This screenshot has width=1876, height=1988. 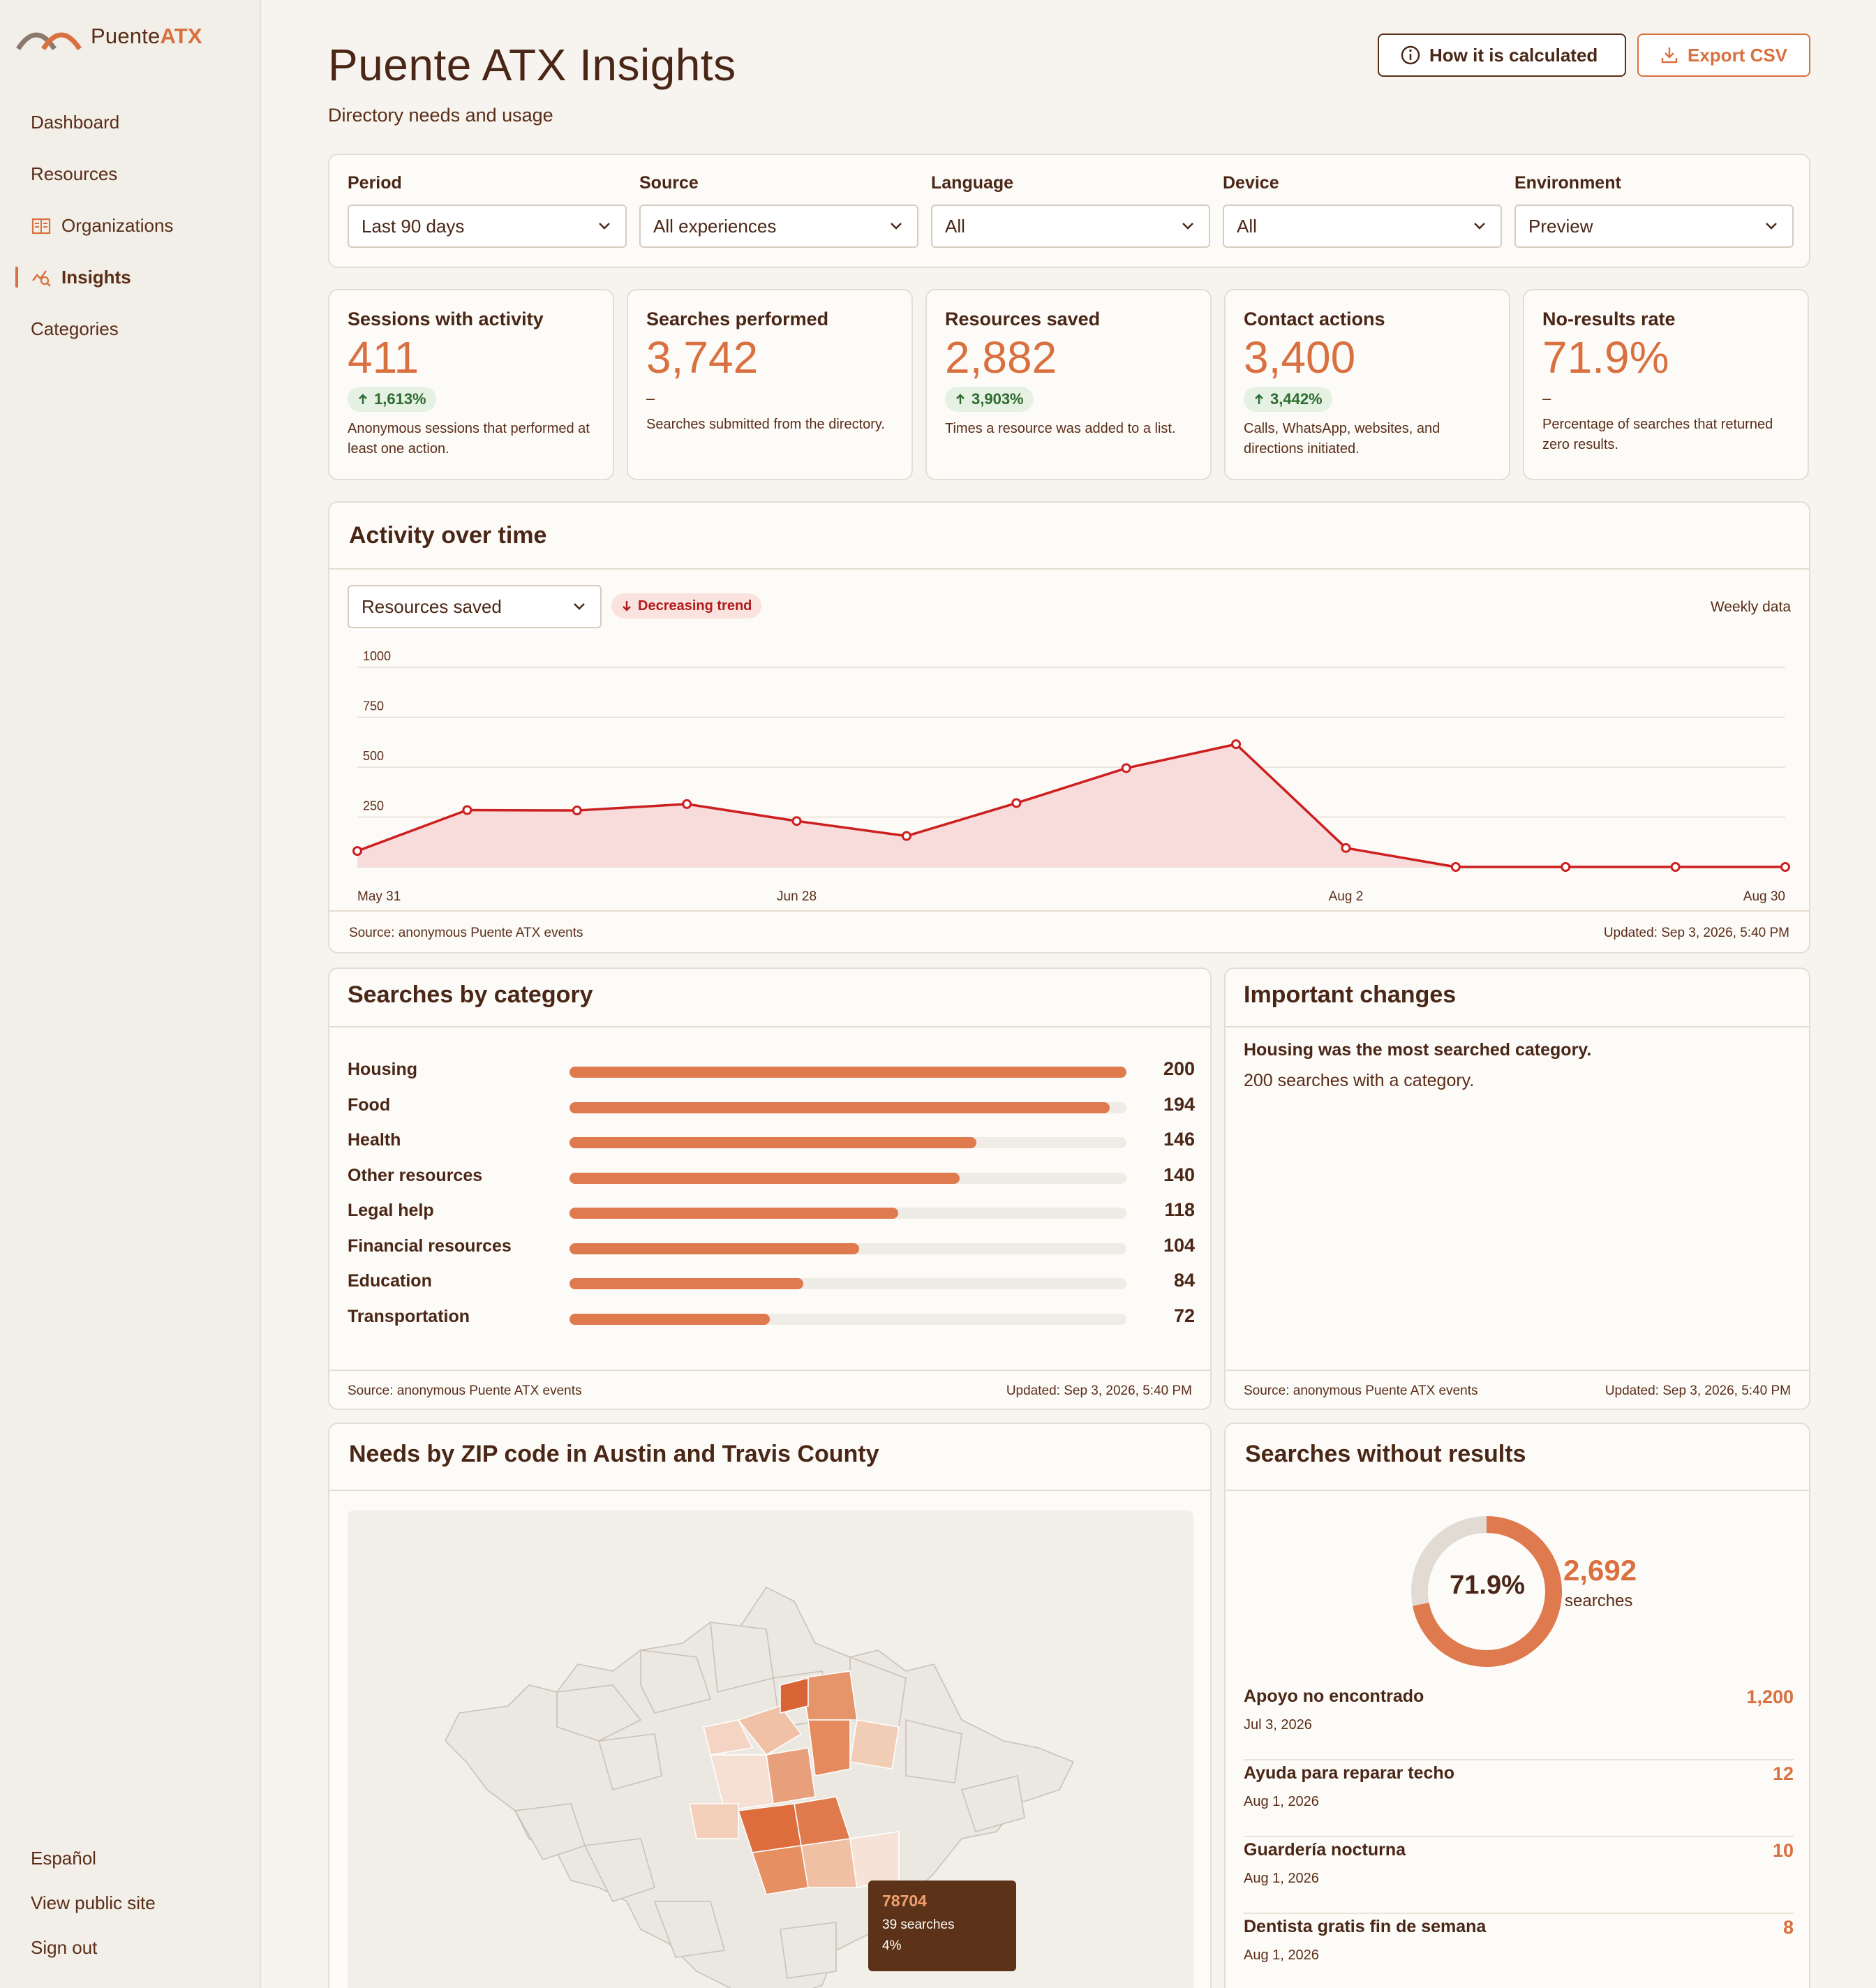 I want to click on sidebar-item-resources: Resources, so click(x=130, y=174).